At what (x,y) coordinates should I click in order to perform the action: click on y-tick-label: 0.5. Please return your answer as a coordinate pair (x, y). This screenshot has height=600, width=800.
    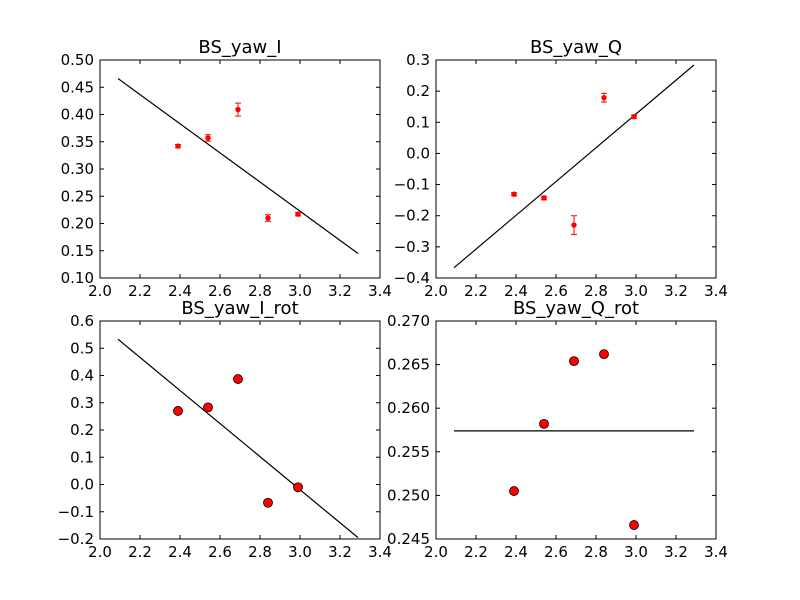
    Looking at the image, I should click on (82, 348).